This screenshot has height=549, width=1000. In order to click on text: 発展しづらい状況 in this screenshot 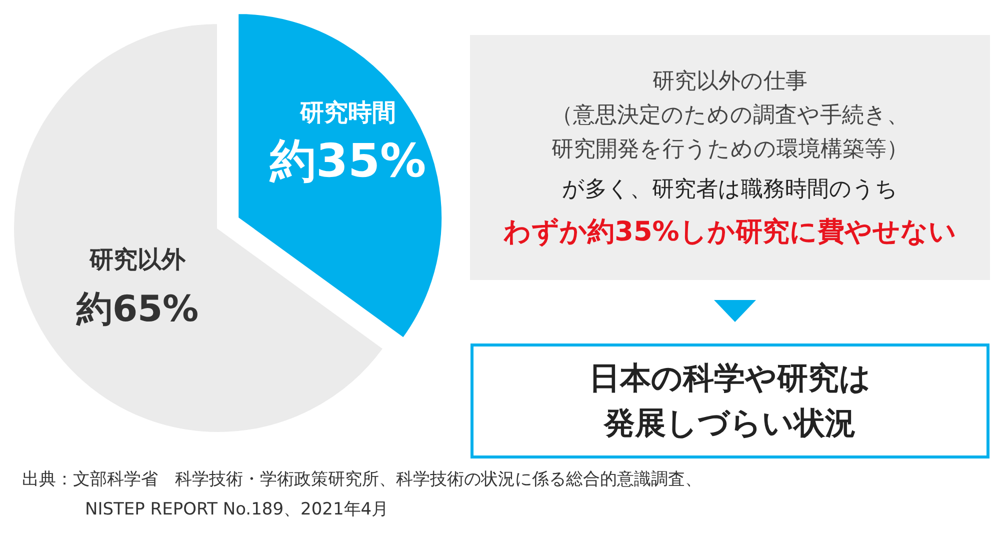, I will do `click(729, 423)`.